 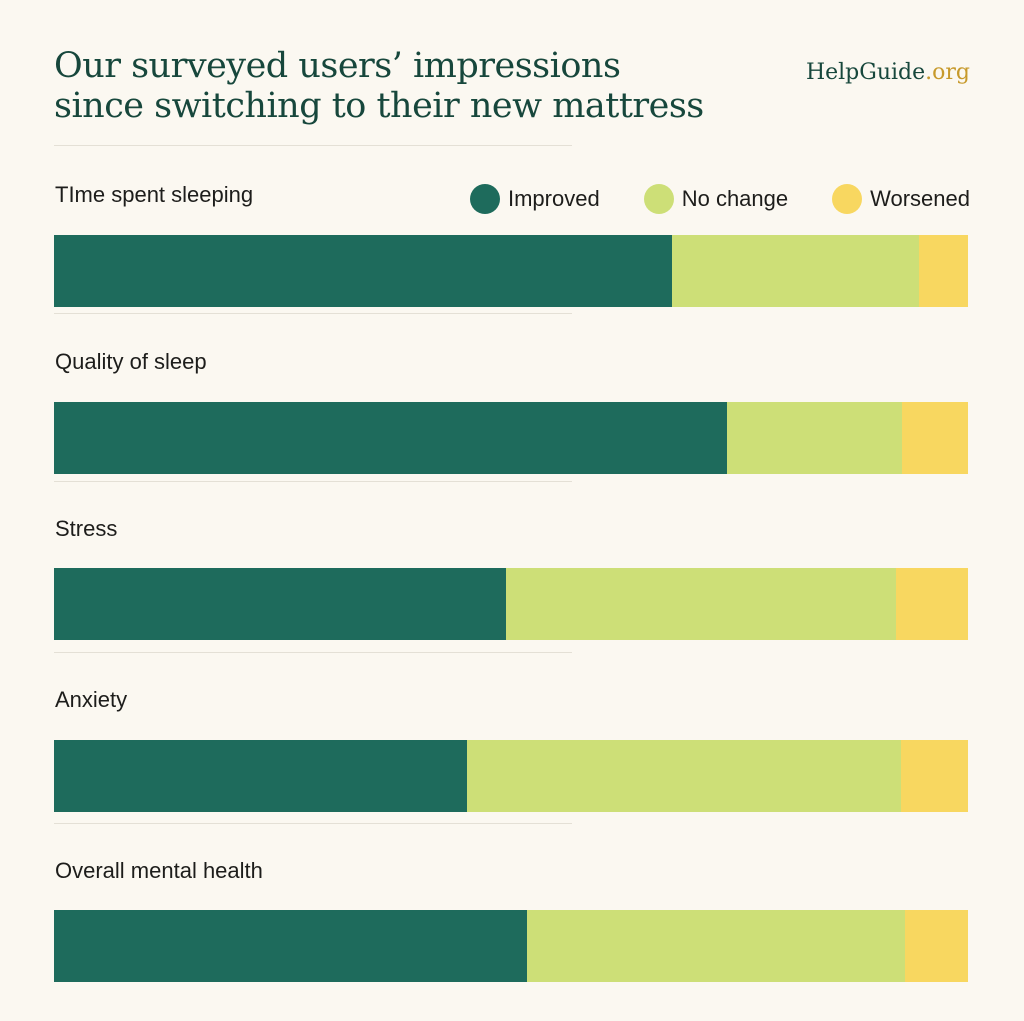 What do you see at coordinates (947, 72) in the screenshot?
I see `brand-tld: .org` at bounding box center [947, 72].